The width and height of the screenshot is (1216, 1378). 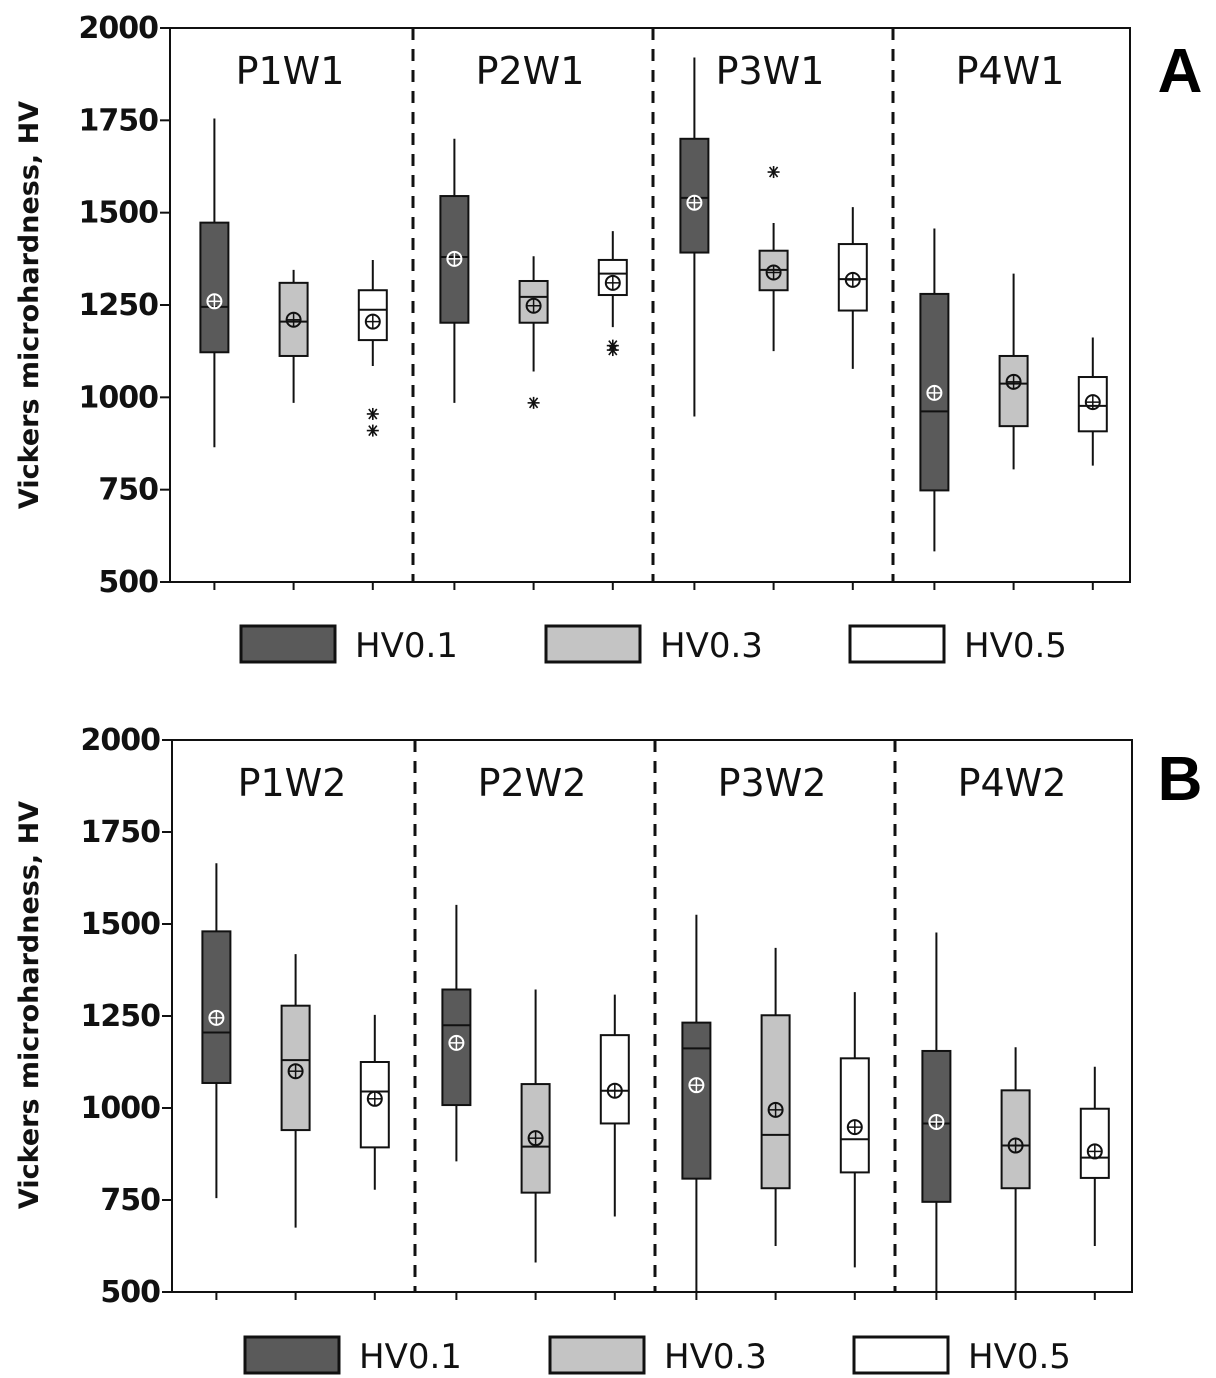 I want to click on box-P1W2-HV0.1, so click(x=216, y=1081).